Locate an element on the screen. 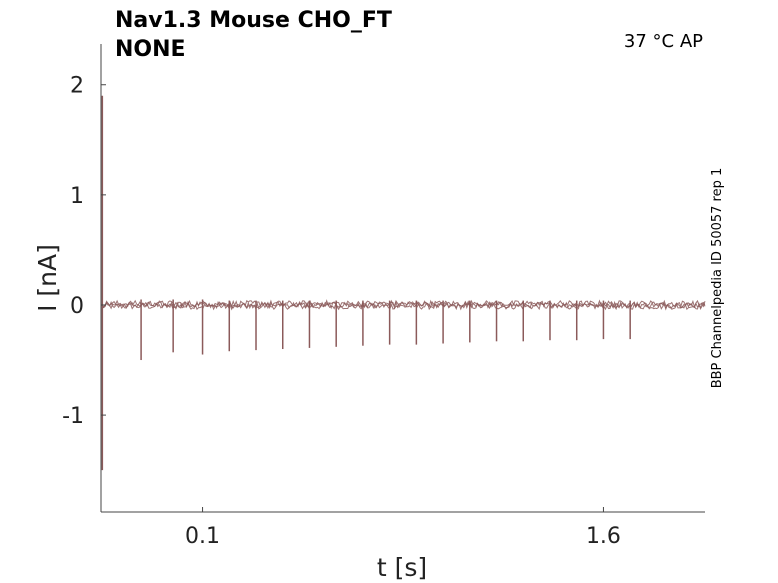 The image size is (778, 583). x-tick-label: 1.6 is located at coordinates (603, 536).